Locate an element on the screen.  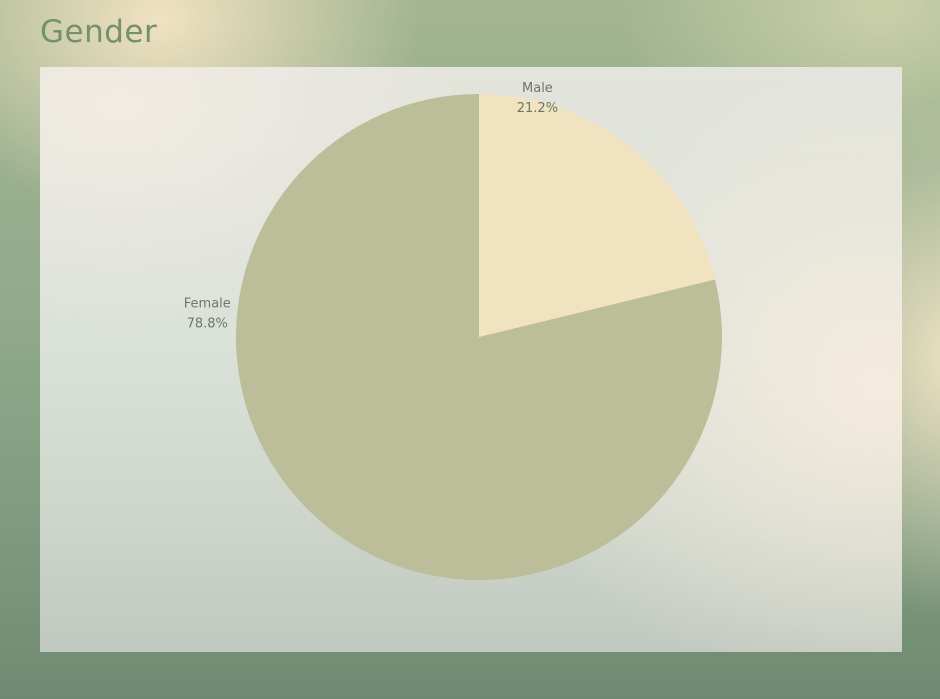
slice-value-male: 21.2% is located at coordinates (537, 108).